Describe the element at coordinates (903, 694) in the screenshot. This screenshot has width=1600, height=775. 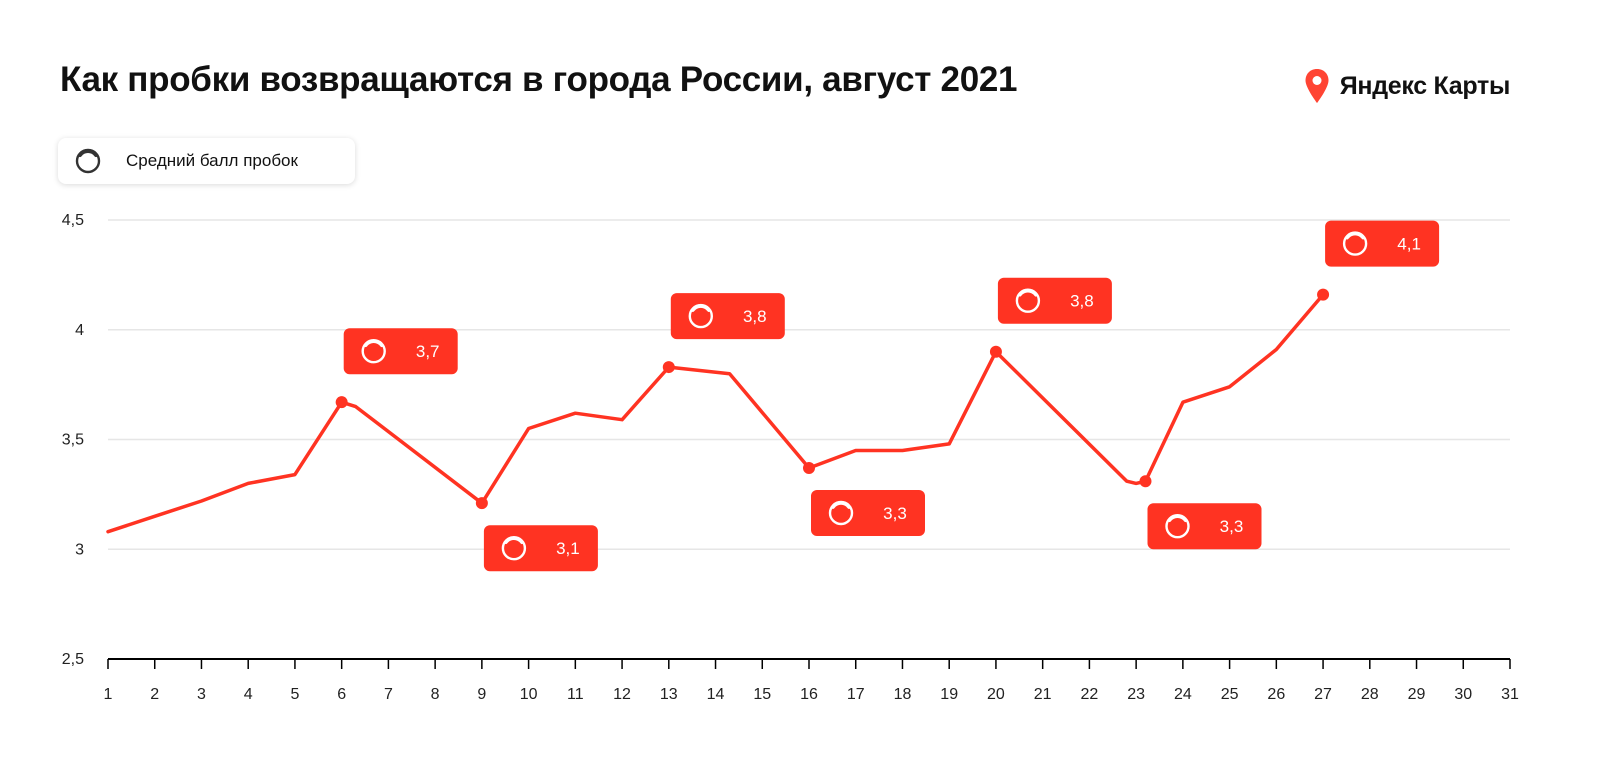
I see `x-tick-label: 18` at that location.